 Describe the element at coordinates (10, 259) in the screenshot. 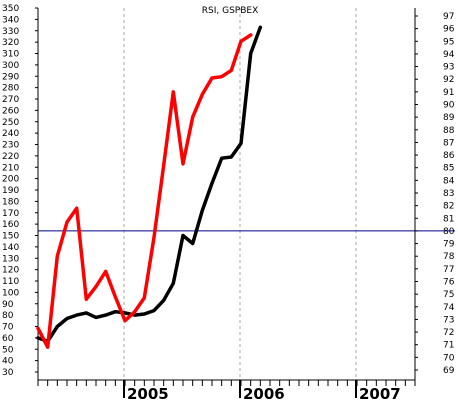

I see `left-tick-label: 130` at that location.